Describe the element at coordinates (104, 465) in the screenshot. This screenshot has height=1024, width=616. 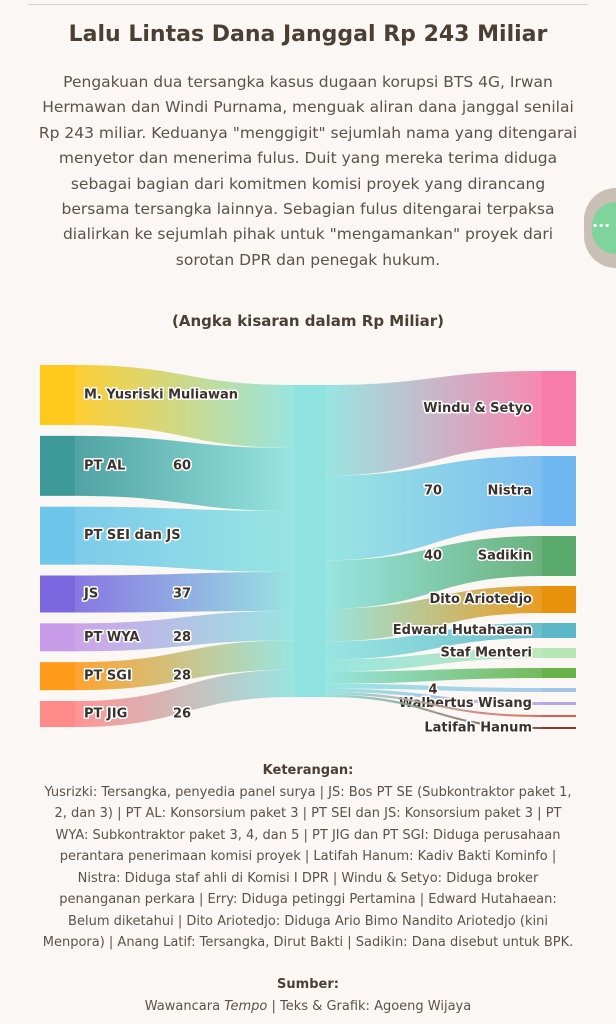
I see `source-label: PT AL` at that location.